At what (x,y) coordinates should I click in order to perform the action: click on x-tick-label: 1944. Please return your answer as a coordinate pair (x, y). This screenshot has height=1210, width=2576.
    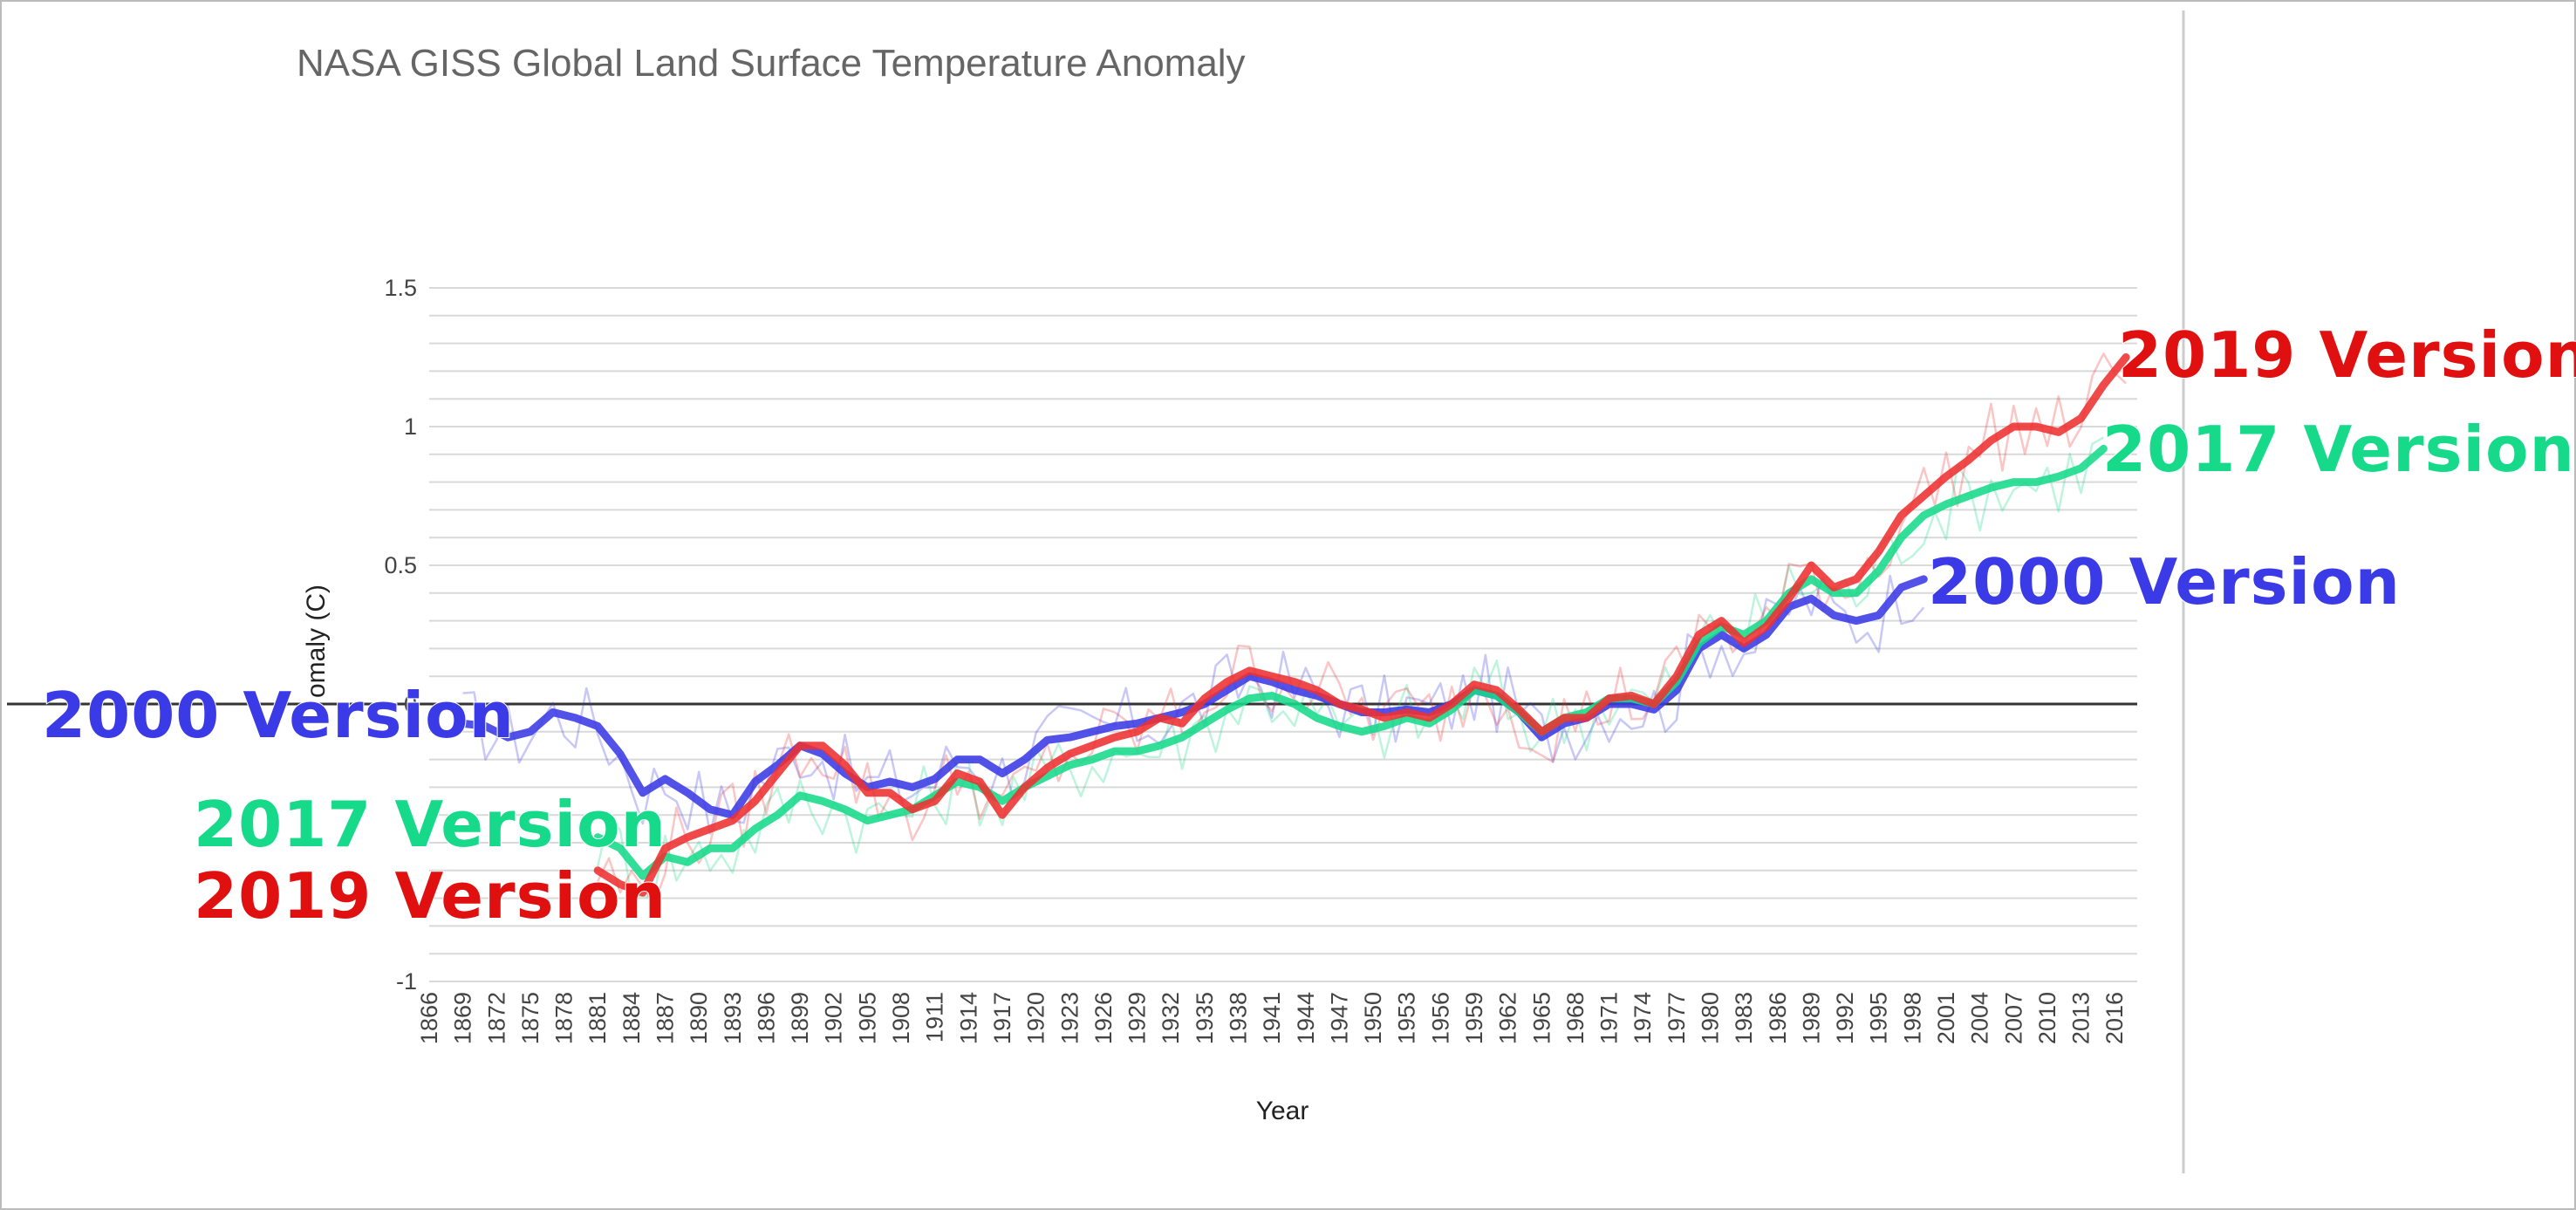
    Looking at the image, I should click on (1306, 1018).